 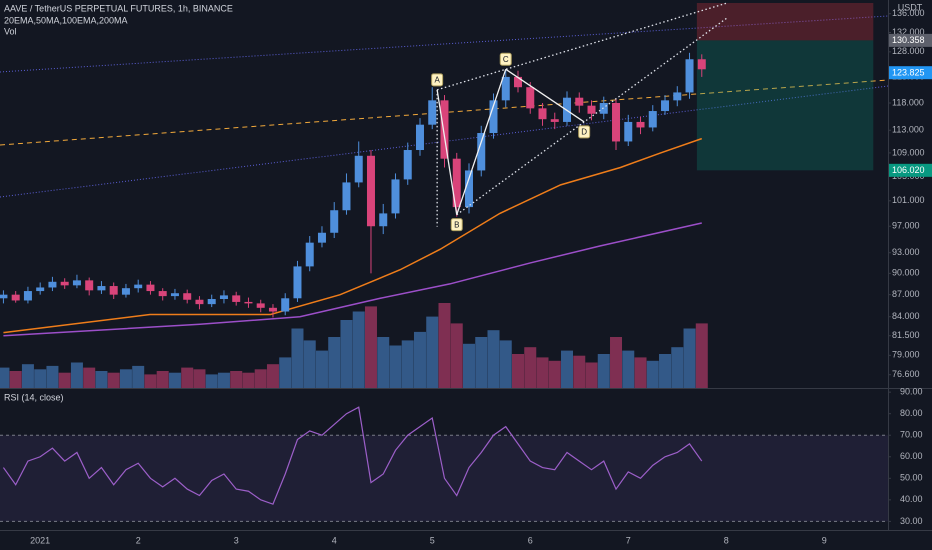 What do you see at coordinates (908, 102) in the screenshot?
I see `y-tick-label: 118.000` at bounding box center [908, 102].